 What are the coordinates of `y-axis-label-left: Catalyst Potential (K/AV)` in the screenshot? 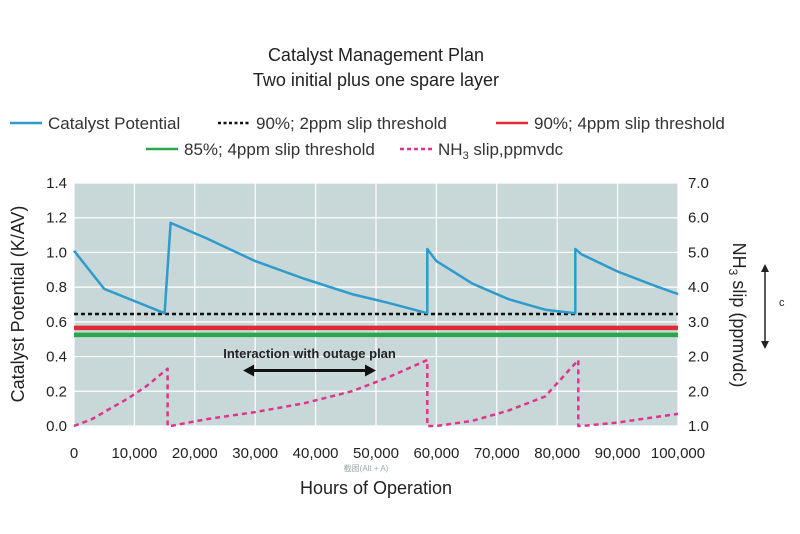 It's located at (18, 304).